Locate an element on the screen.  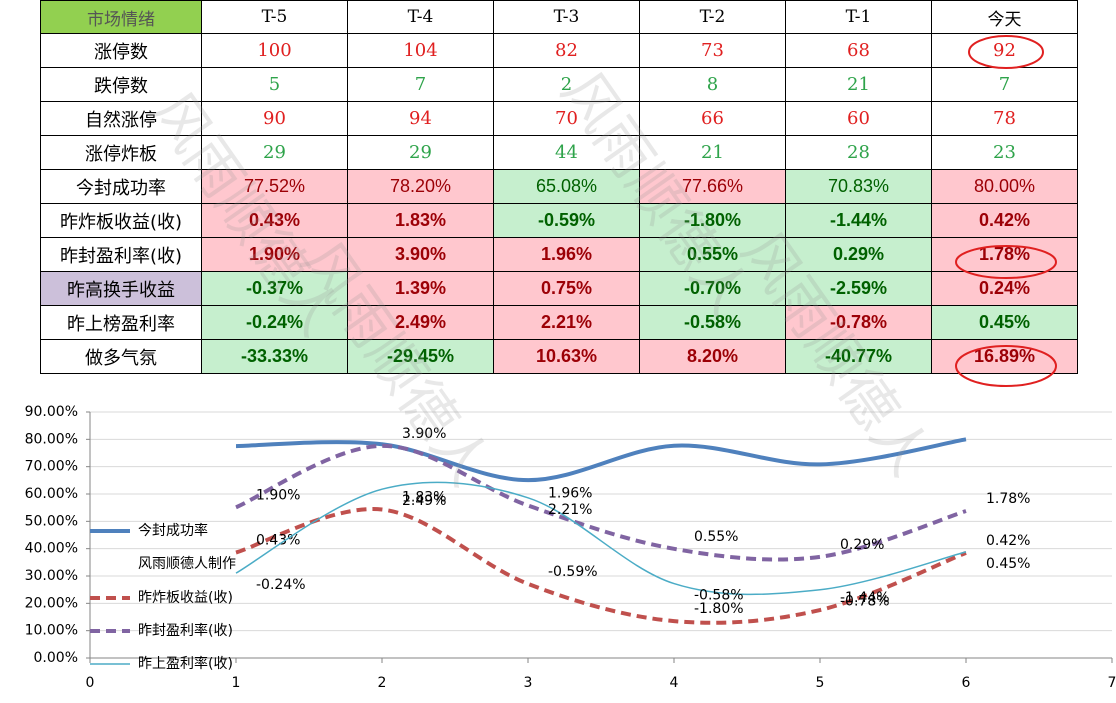
row-label: 自然涨停 is located at coordinates (121, 118).